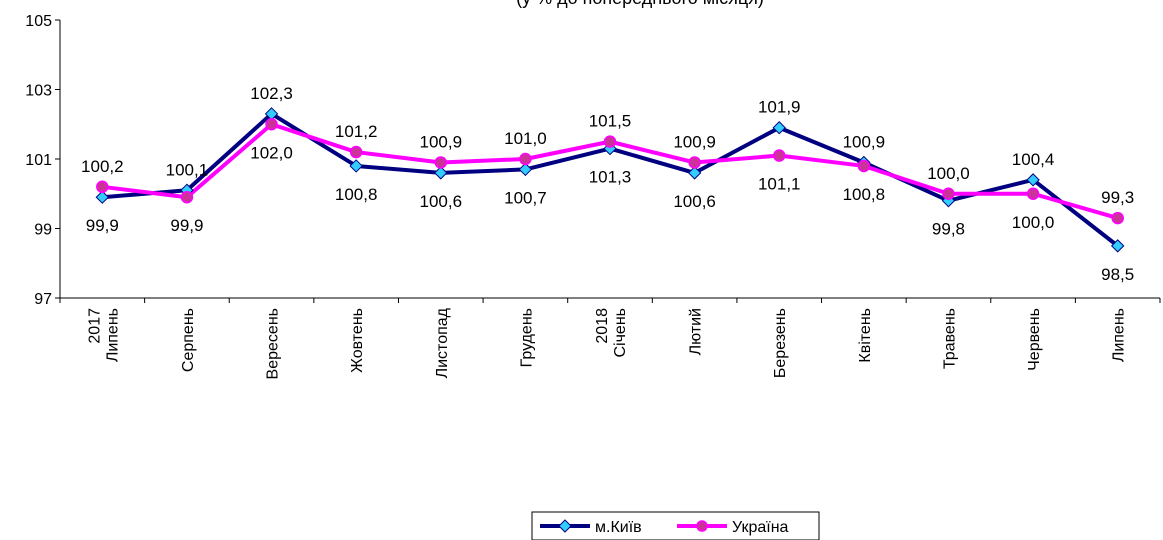 The image size is (1163, 540). What do you see at coordinates (696, 331) in the screenshot?
I see `x-tick-label: Лютий` at bounding box center [696, 331].